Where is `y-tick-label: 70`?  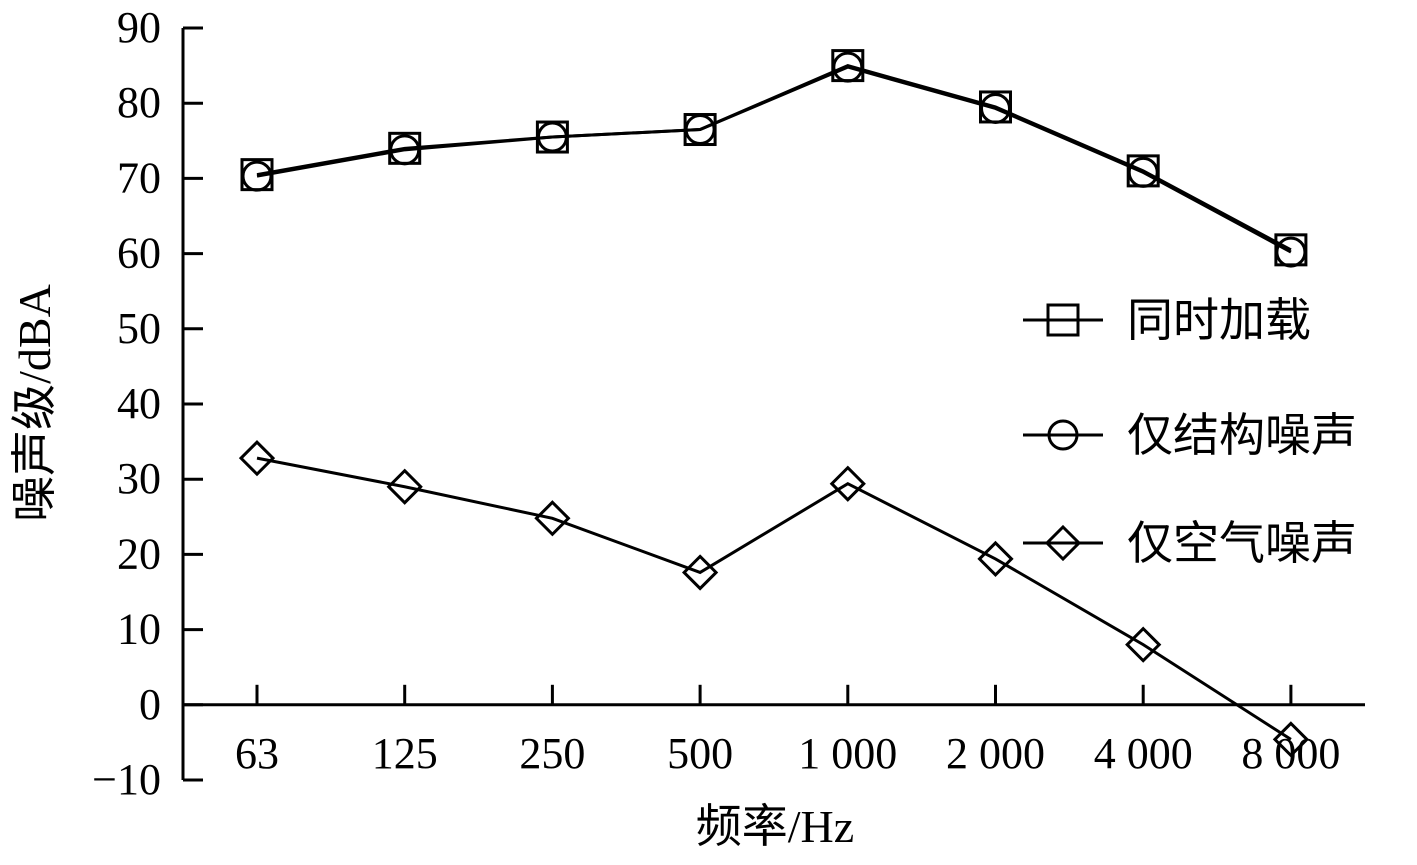 y-tick-label: 70 is located at coordinates (139, 177).